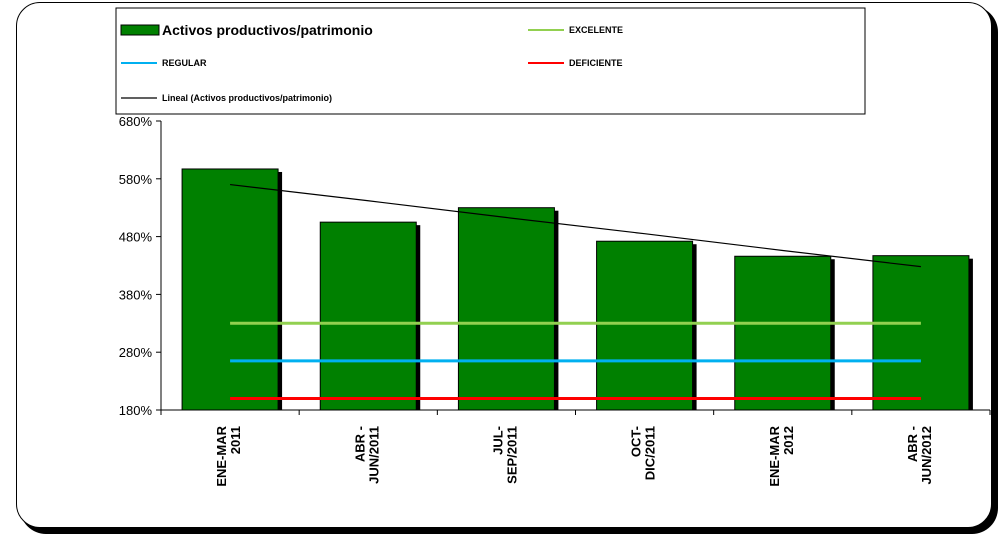 This screenshot has height=538, width=1001. Describe the element at coordinates (247, 98) in the screenshot. I see `legend-label: Lineal (Activos productivos/patrimonio)` at that location.